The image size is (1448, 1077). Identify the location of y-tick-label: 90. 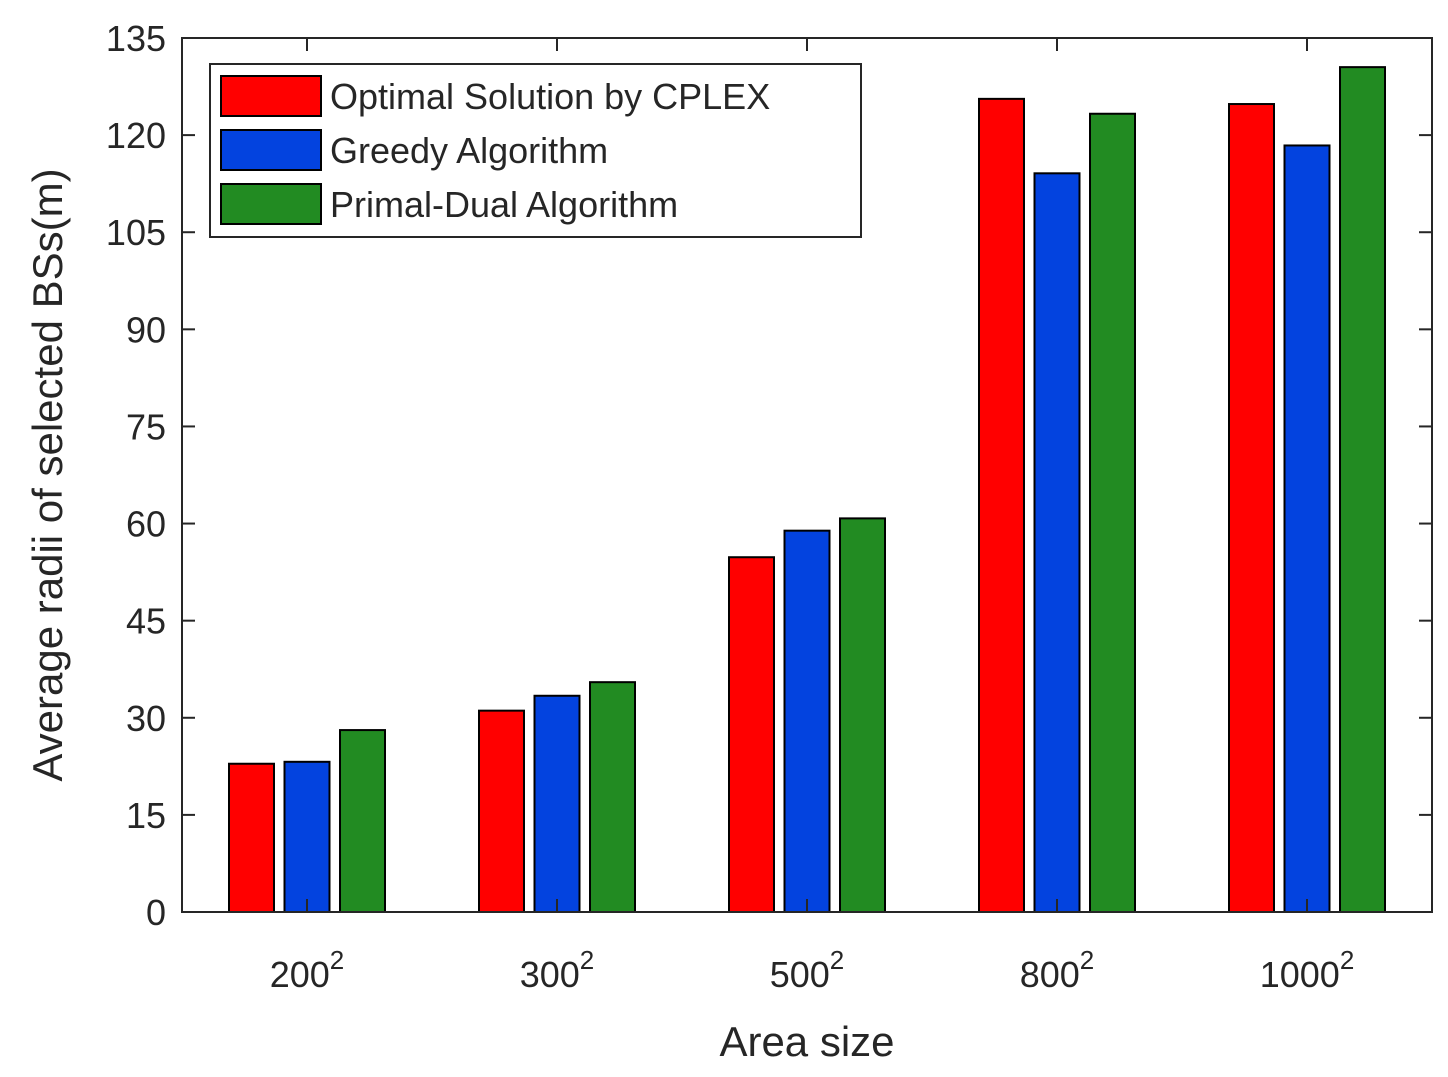
(146, 329).